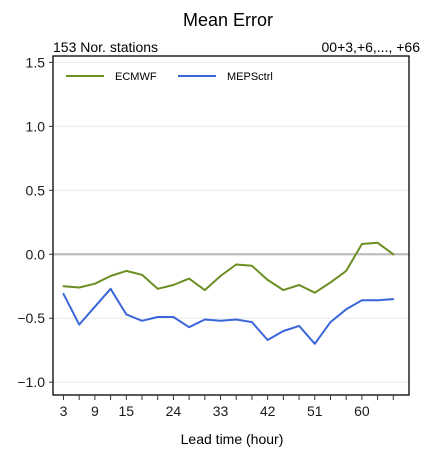  What do you see at coordinates (229, 316) in the screenshot?
I see `series-line-mepsctrl` at bounding box center [229, 316].